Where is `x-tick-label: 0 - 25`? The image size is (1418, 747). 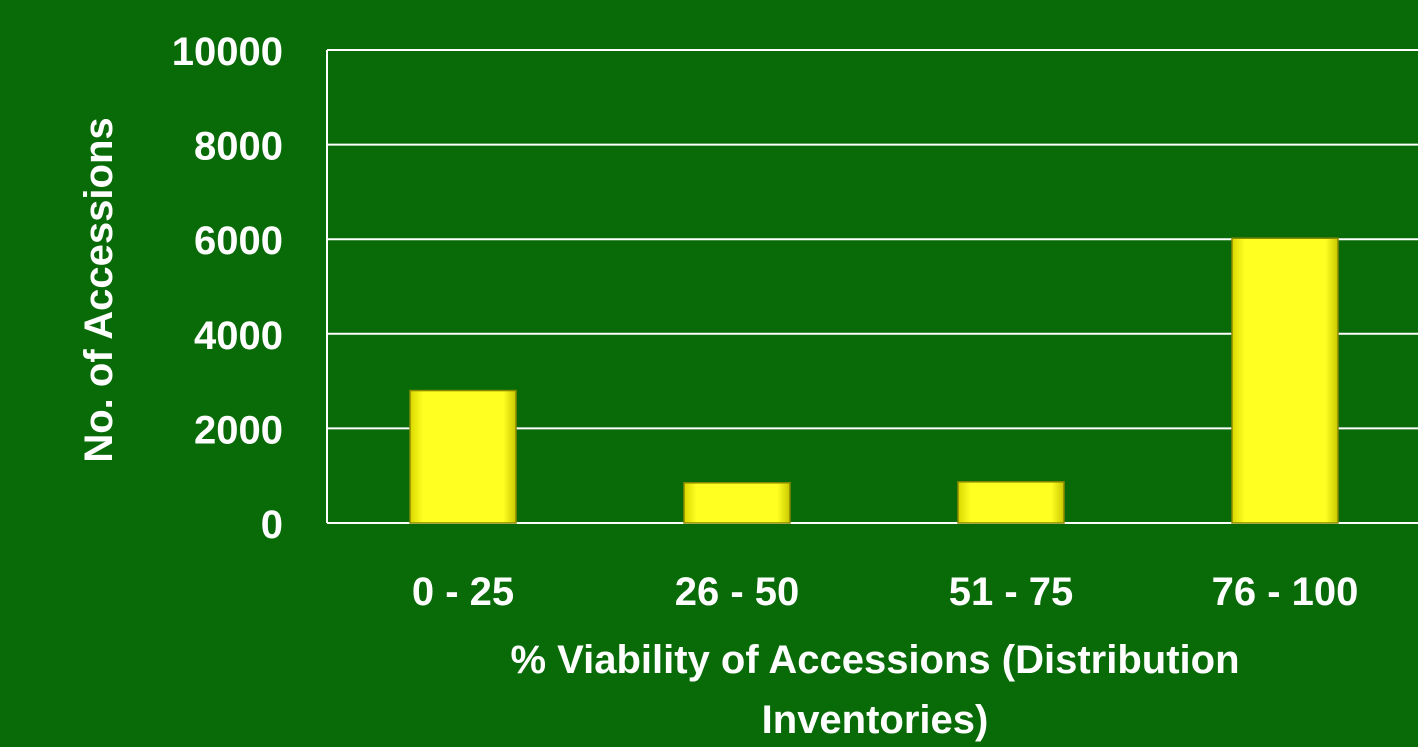
x-tick-label: 0 - 25 is located at coordinates (463, 592).